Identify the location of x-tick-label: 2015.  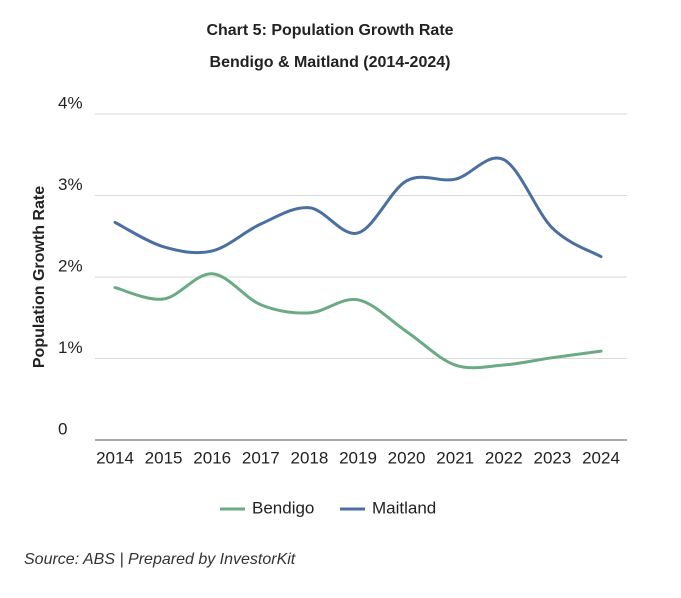
(164, 457).